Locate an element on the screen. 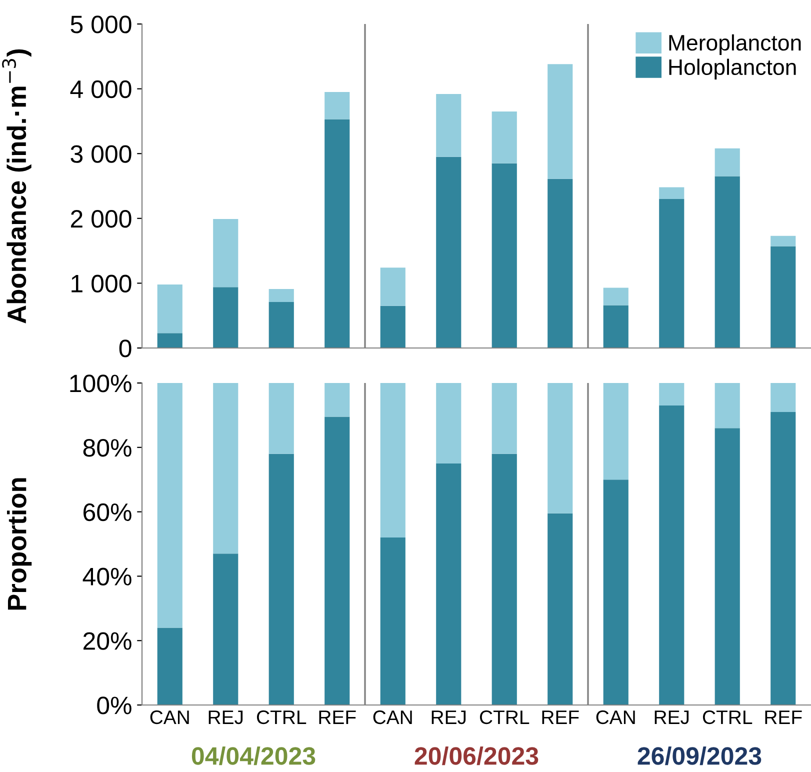  y-tick-label: 3 000 is located at coordinates (101, 154).